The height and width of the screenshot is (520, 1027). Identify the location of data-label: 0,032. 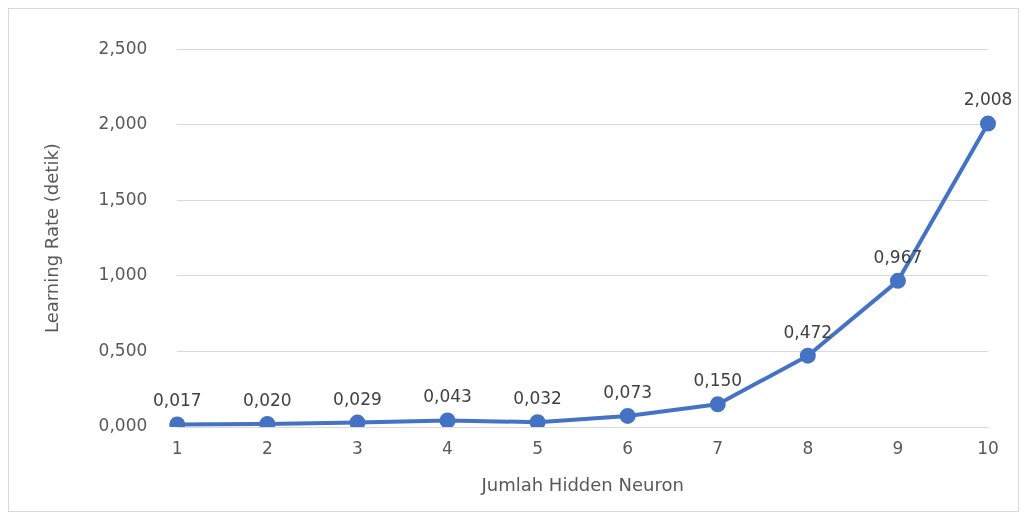
(537, 398).